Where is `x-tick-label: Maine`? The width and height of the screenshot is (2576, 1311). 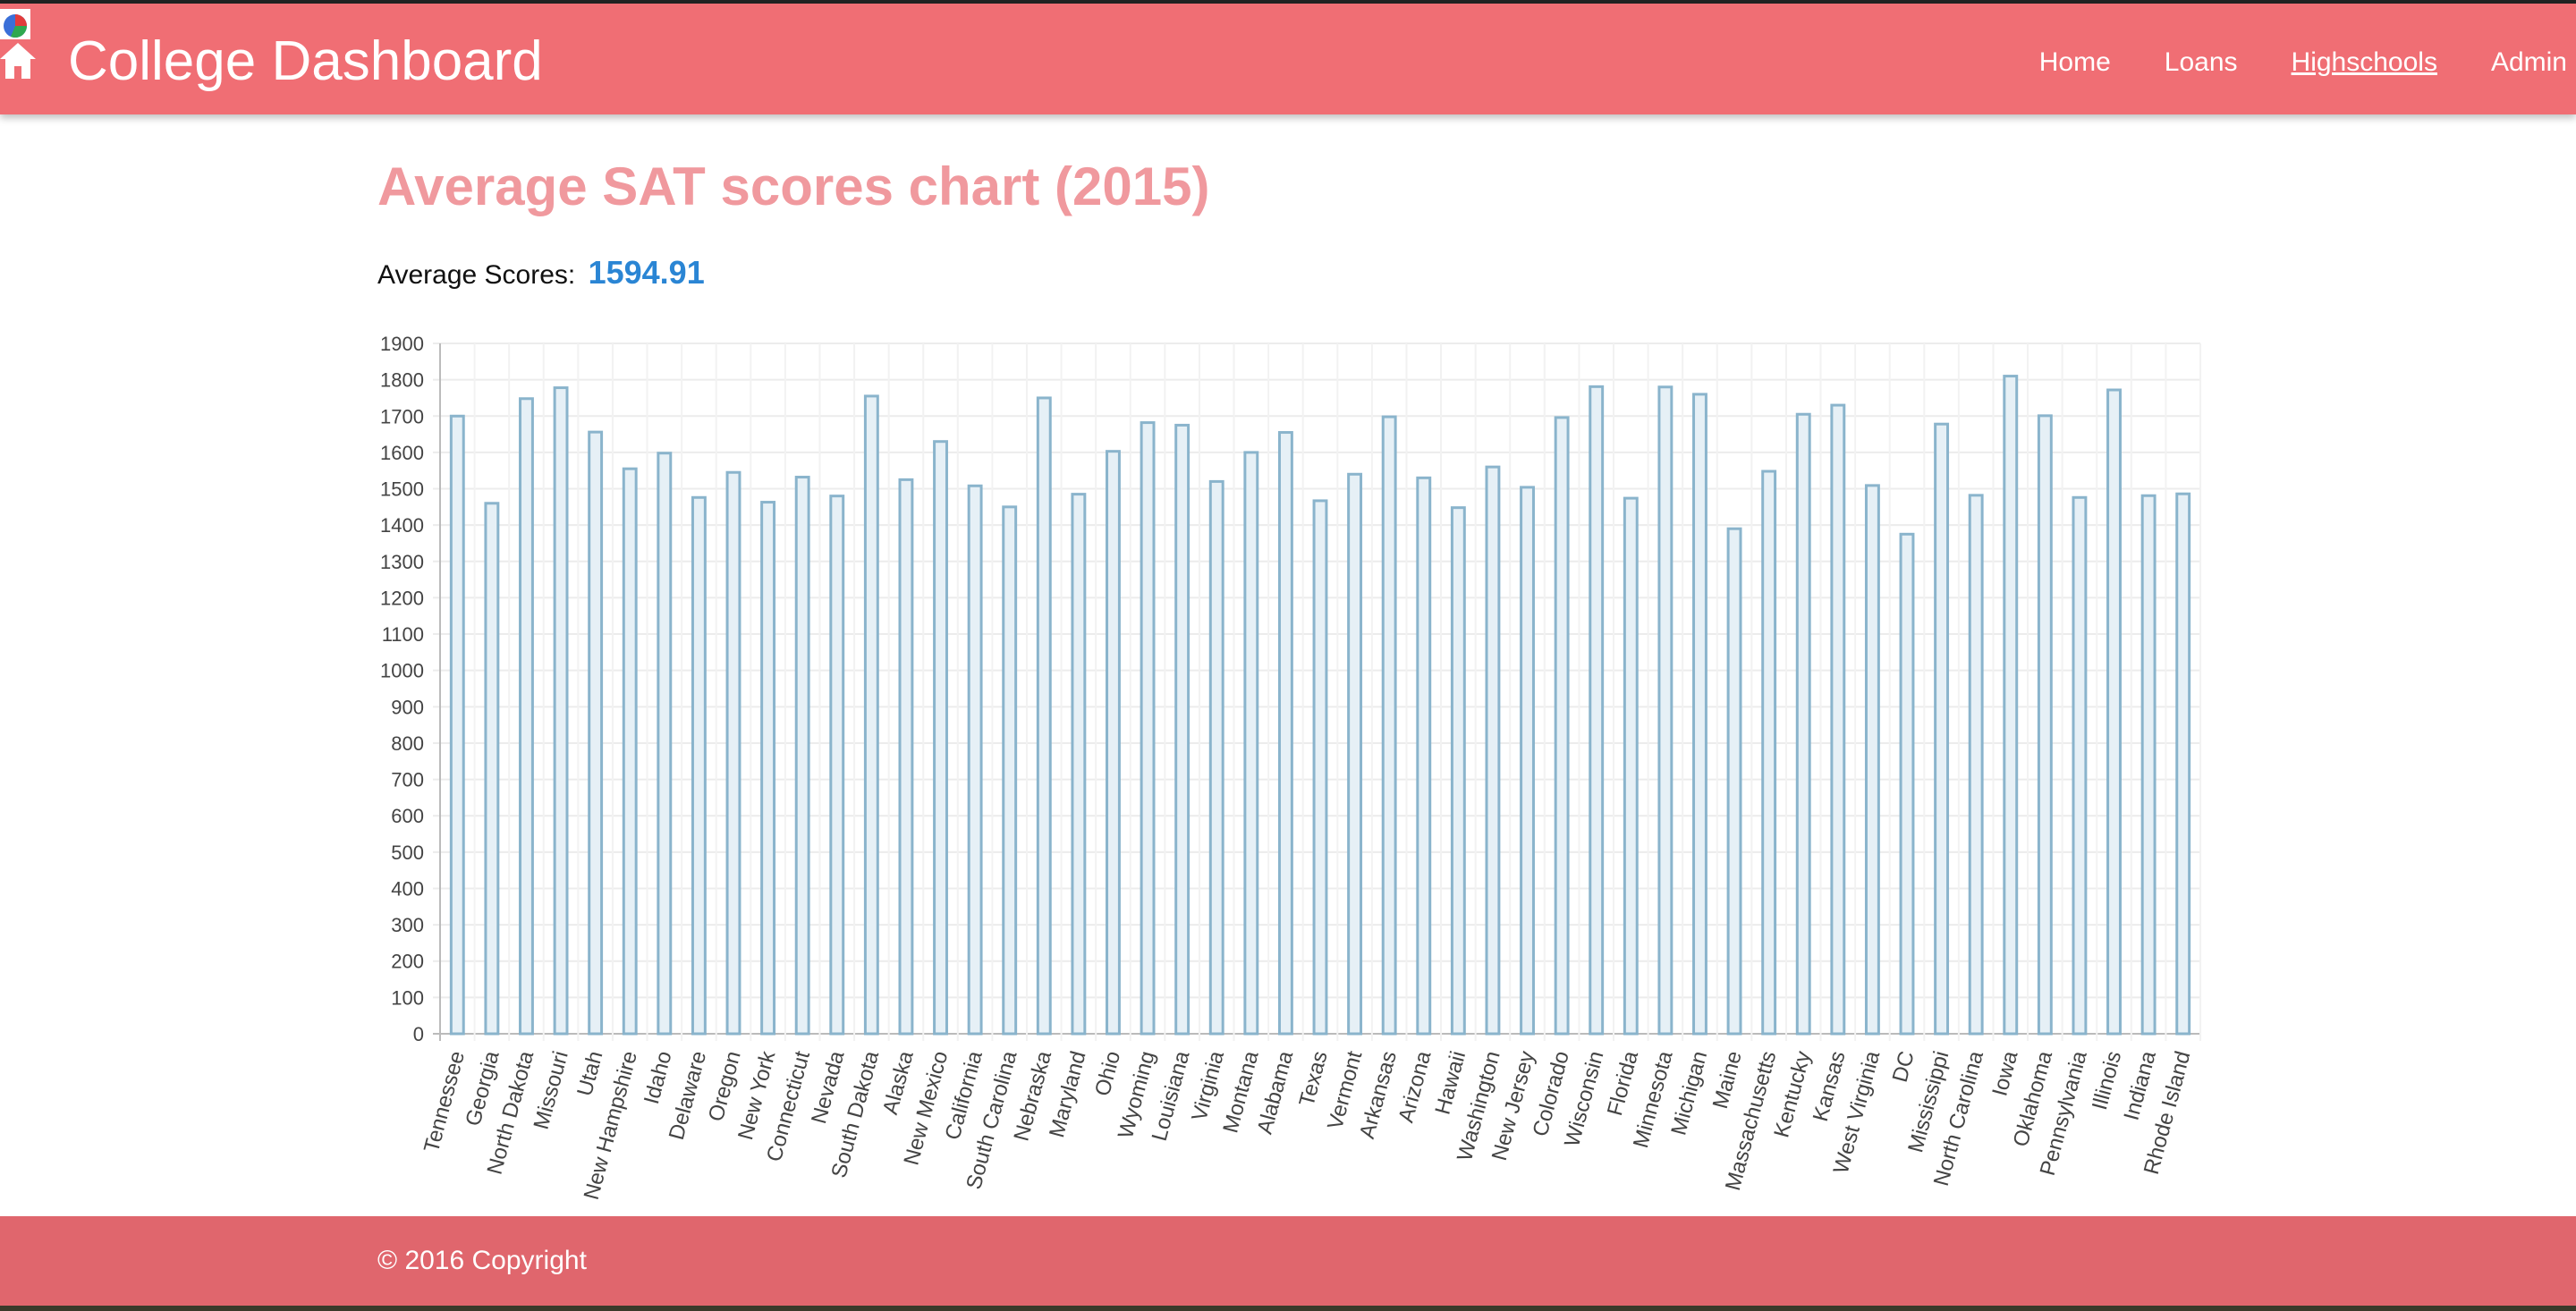
x-tick-label: Maine is located at coordinates (1727, 1080).